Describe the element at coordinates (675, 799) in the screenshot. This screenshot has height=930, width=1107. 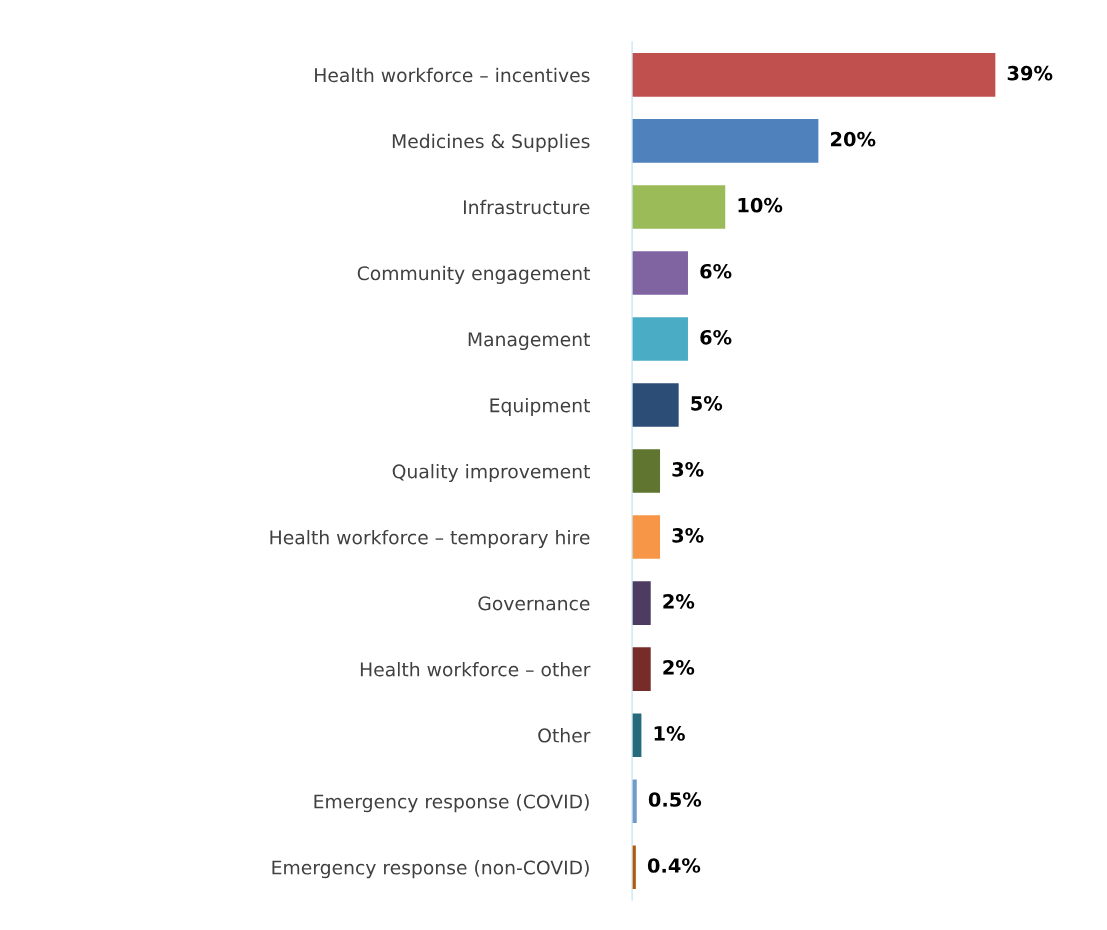
I see `data-label: 0.5%` at that location.